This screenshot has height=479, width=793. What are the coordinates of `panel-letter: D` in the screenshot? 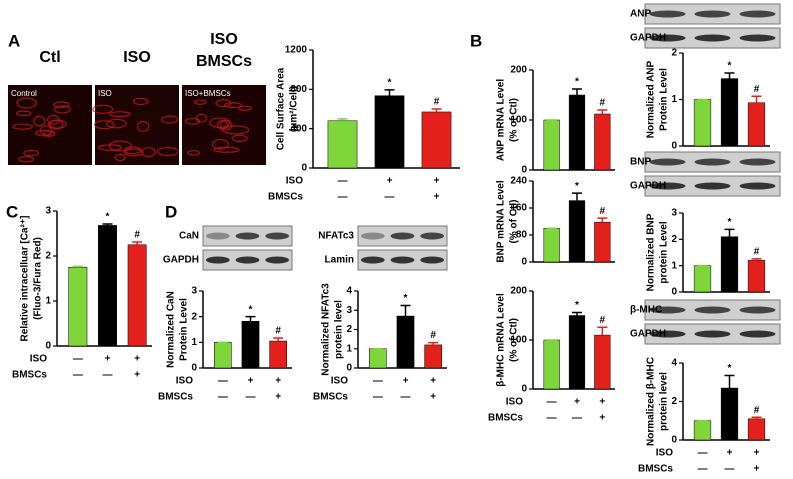 It's located at (171, 211).